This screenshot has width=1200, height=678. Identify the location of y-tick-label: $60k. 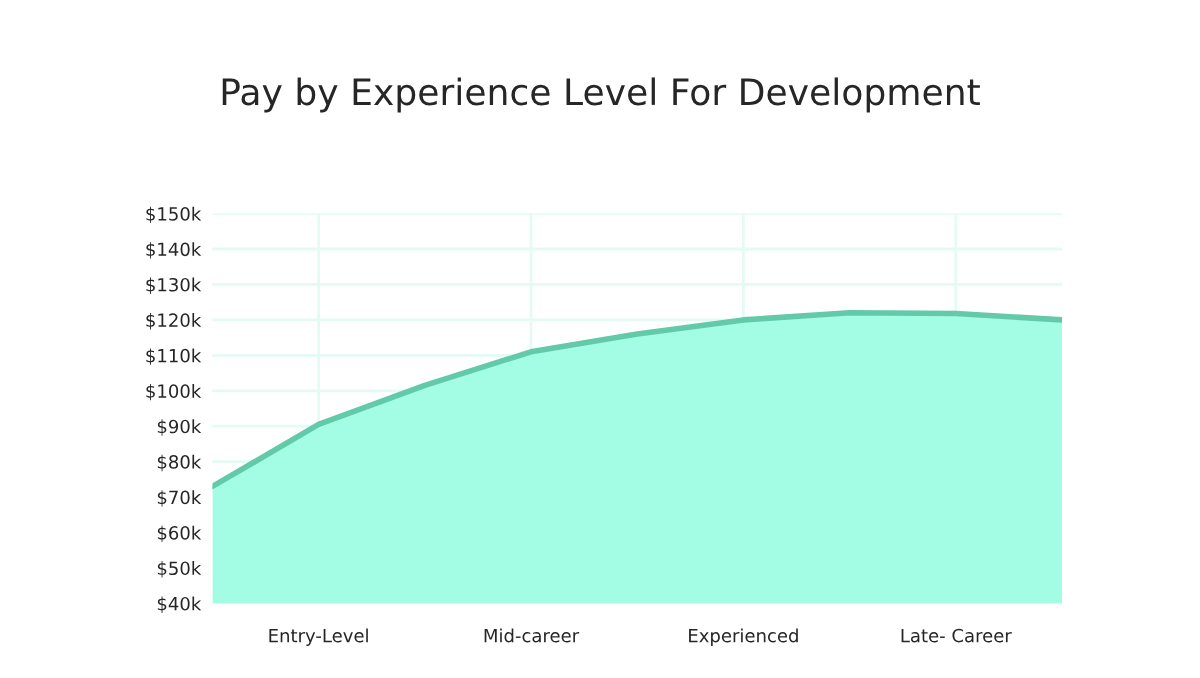
(179, 534).